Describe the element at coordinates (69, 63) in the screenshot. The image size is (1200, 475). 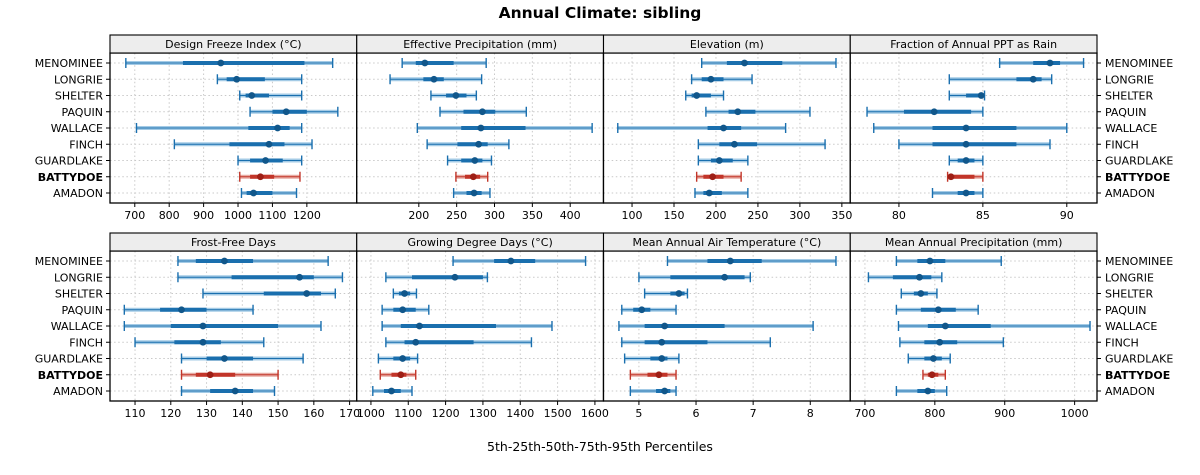
I see `row-label-menominee: MENOMINEE` at that location.